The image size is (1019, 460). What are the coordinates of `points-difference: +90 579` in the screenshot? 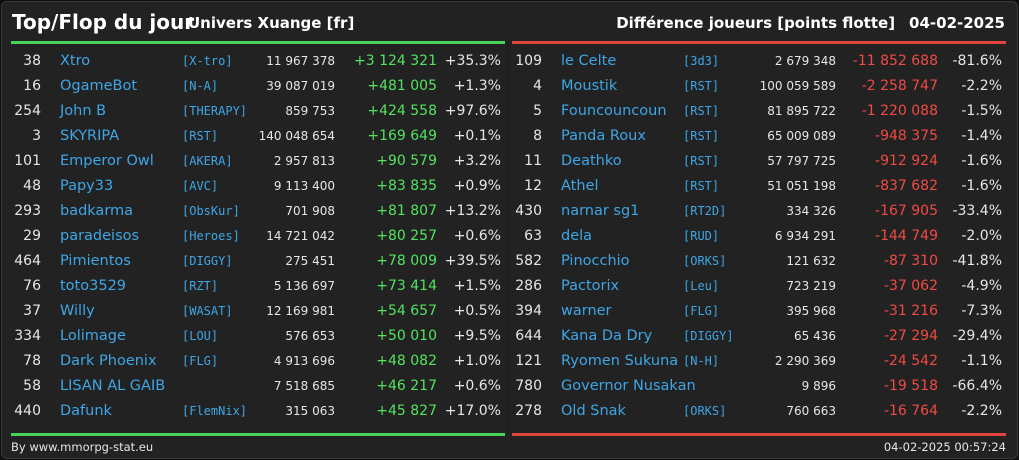 It's located at (406, 161).